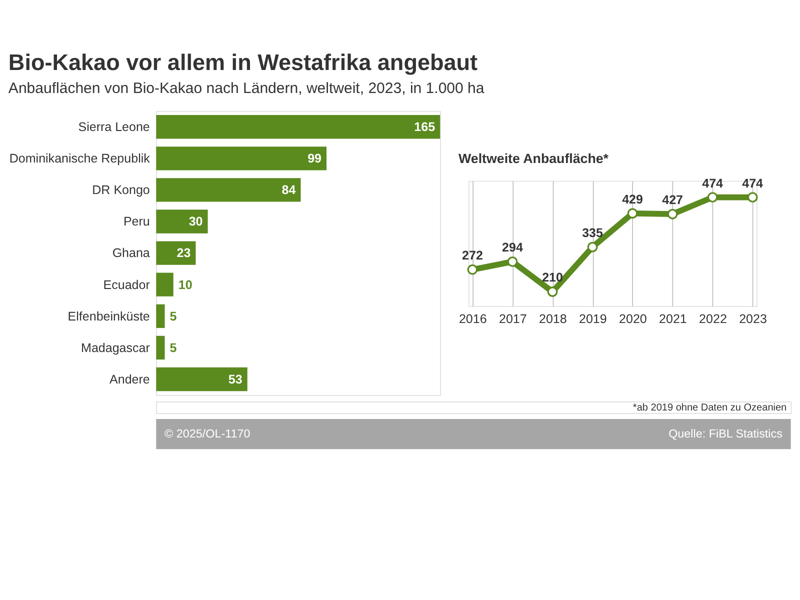  Describe the element at coordinates (183, 253) in the screenshot. I see `data-label: 23` at that location.